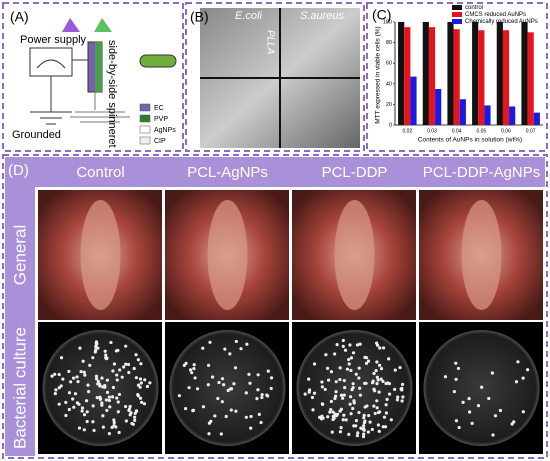 The width and height of the screenshot is (550, 461). What do you see at coordinates (389, 84) in the screenshot?
I see `y-tick-label: 40` at bounding box center [389, 84].